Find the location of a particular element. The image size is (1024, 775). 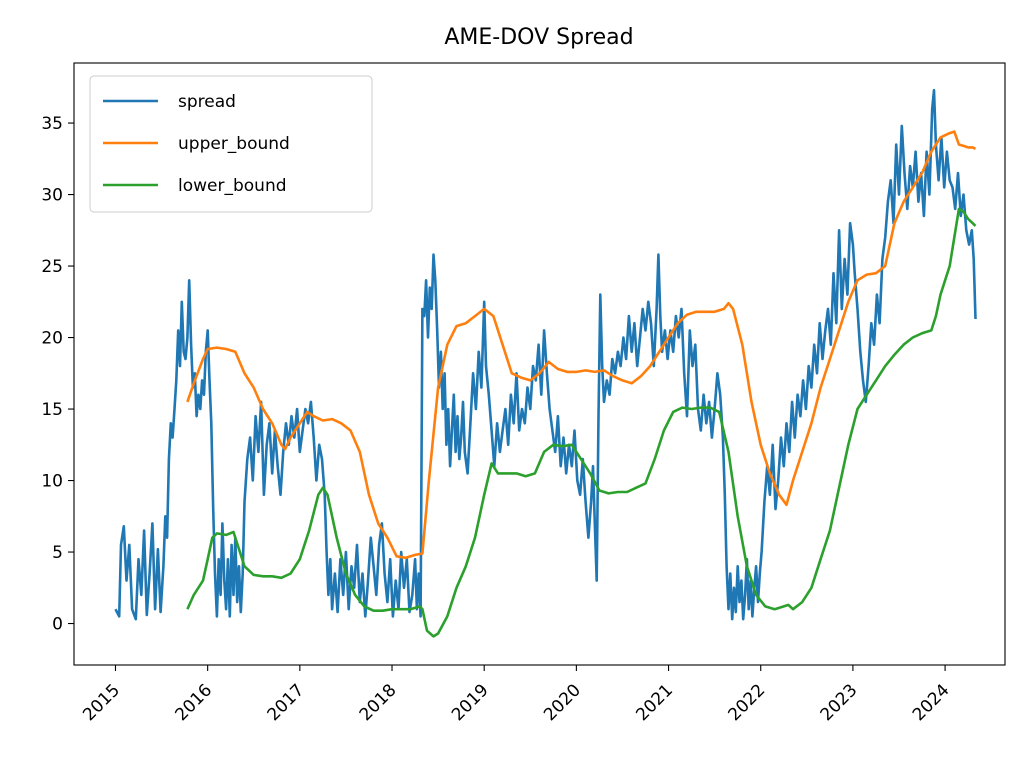

y-tick-label: 0 is located at coordinates (57, 625).